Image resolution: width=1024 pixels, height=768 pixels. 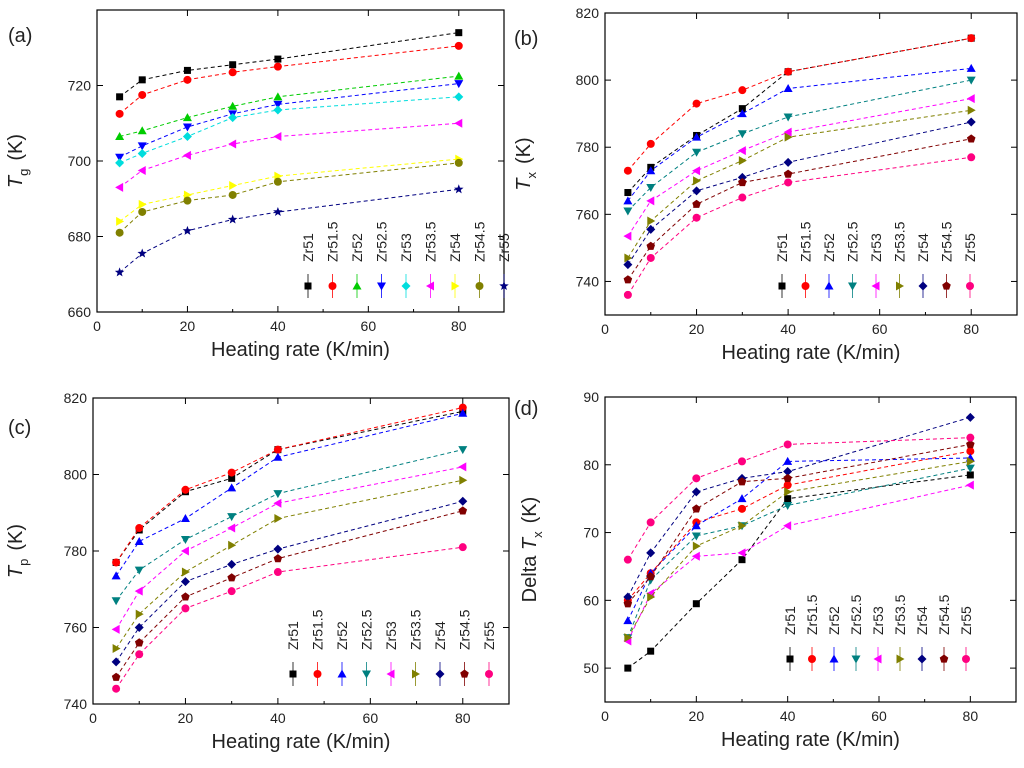 I want to click on x-axis-label: Heating rate (K/min), so click(x=811, y=353).